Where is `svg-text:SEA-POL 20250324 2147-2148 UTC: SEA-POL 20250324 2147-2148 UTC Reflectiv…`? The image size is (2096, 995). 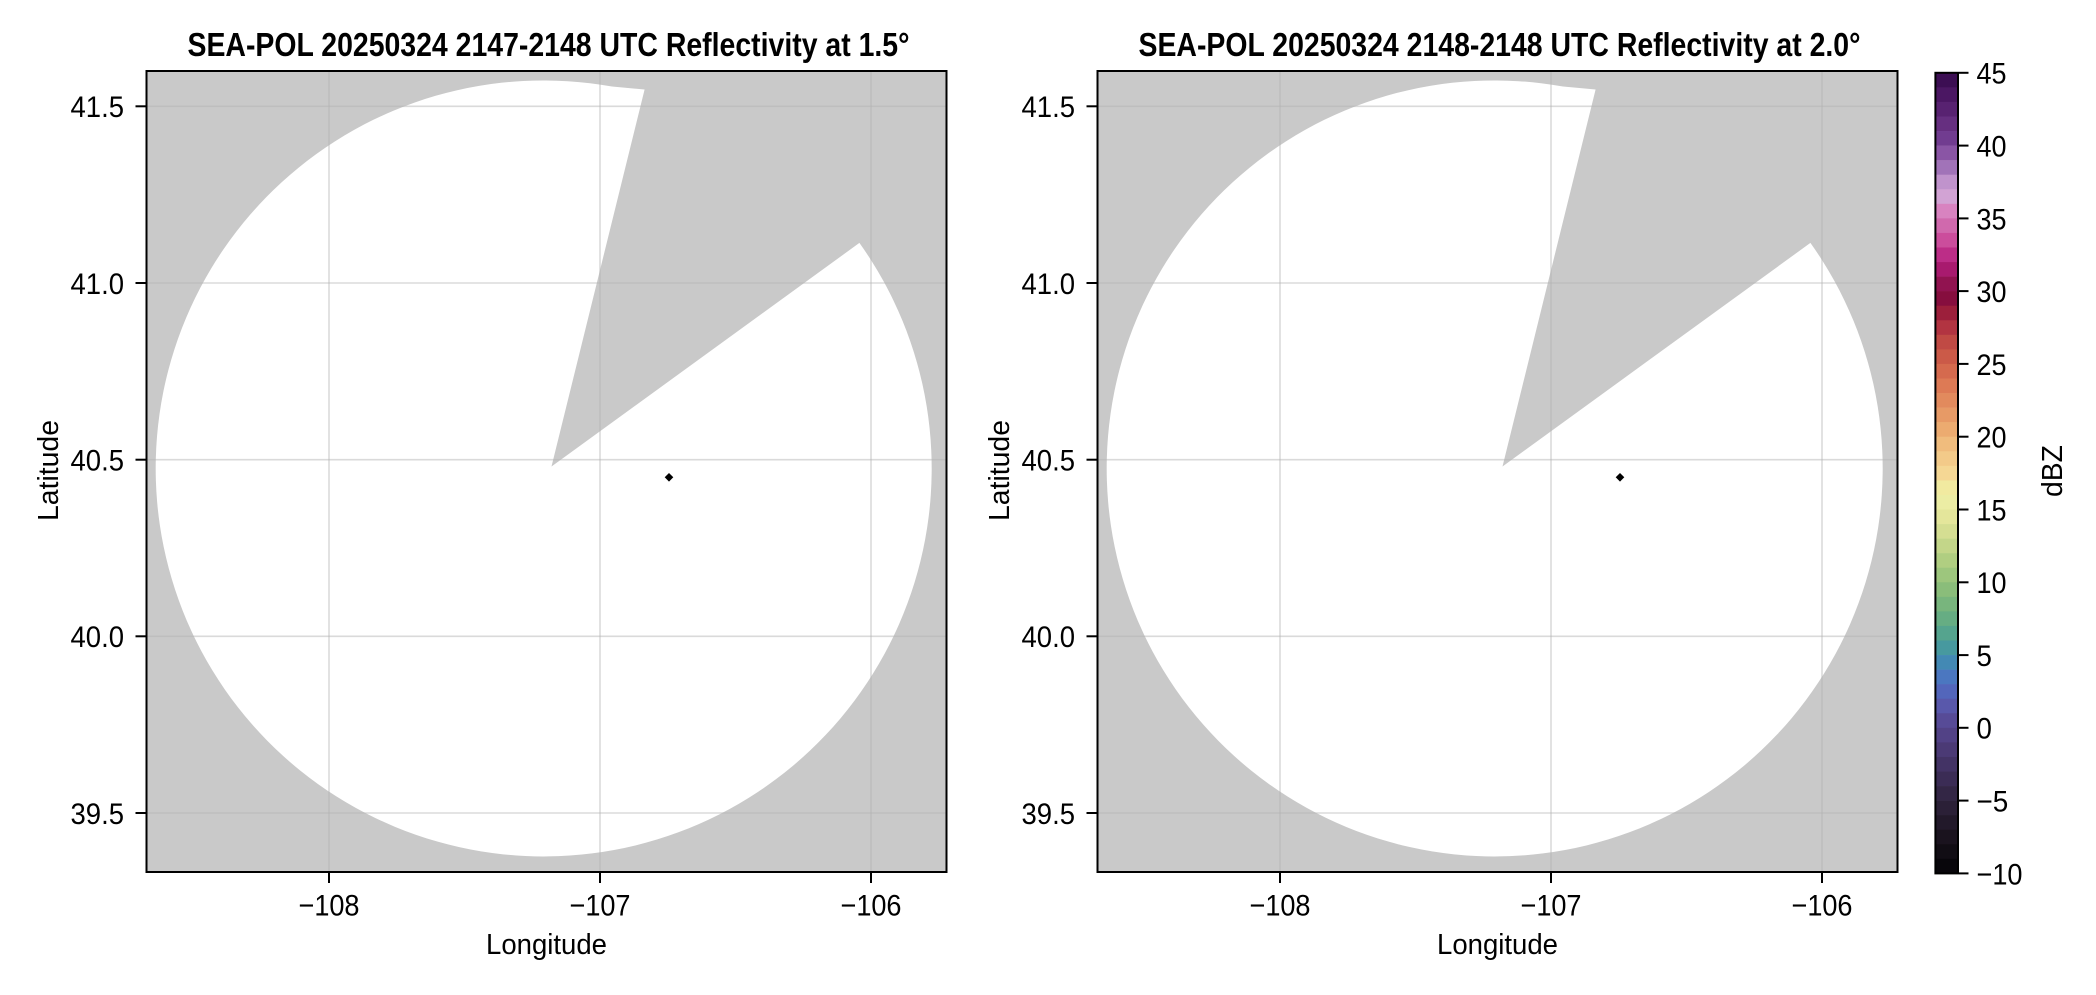 svg-text:SEA-POL 20250324 2147-2148 UTC: SEA-POL 20250324 2147-2148 UTC Reflectiv… is located at coordinates (549, 44).